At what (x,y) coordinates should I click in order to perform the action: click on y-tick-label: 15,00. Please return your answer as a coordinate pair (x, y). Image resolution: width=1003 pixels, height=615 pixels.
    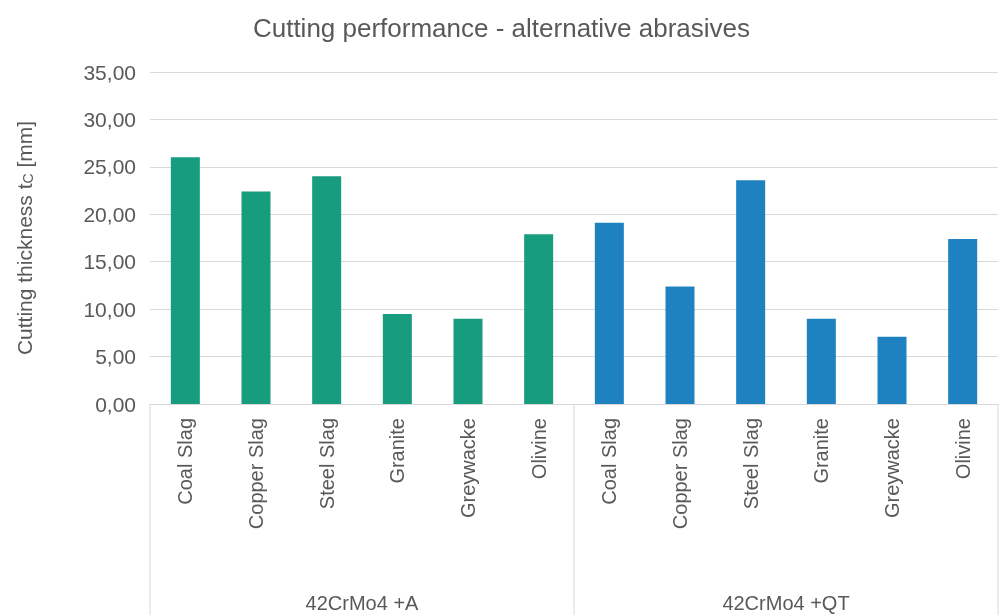
    Looking at the image, I should click on (109, 262).